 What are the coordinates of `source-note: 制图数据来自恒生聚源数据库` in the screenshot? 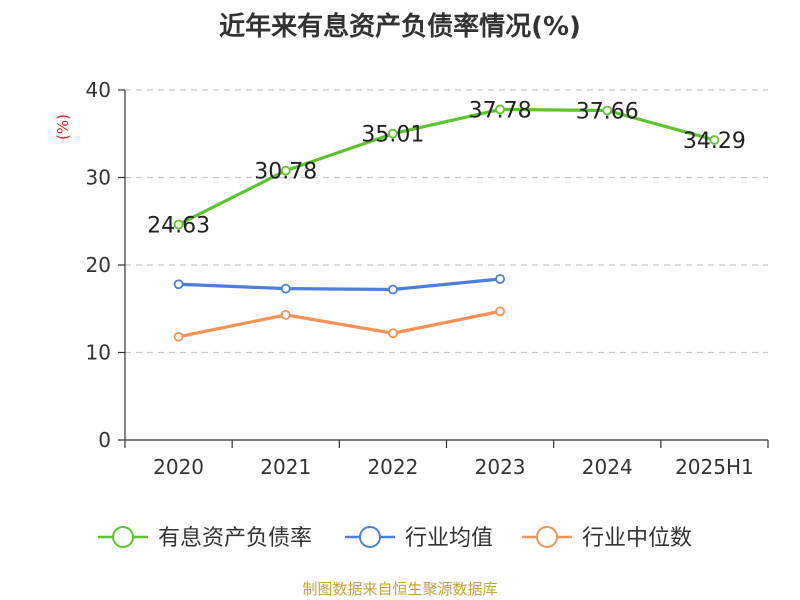 It's located at (400, 589).